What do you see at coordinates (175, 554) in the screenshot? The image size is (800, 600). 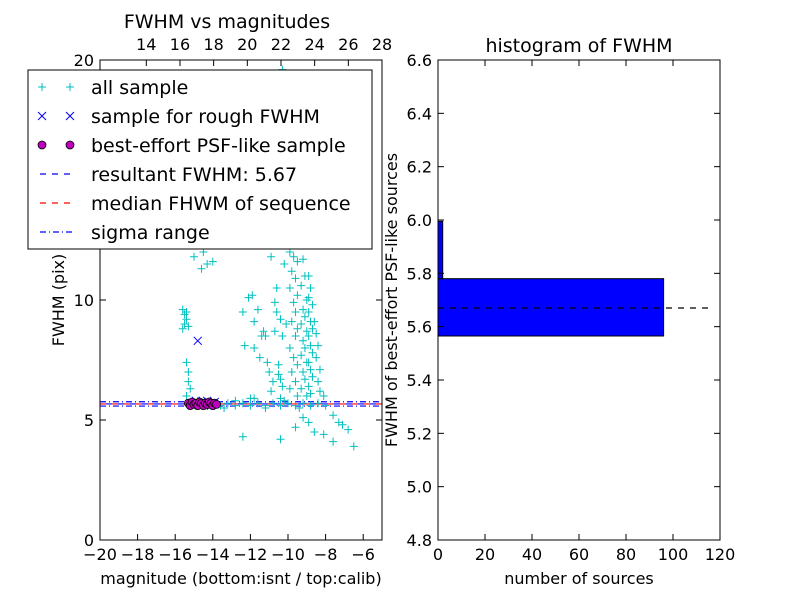 I see `x-tick-label: −16` at bounding box center [175, 554].